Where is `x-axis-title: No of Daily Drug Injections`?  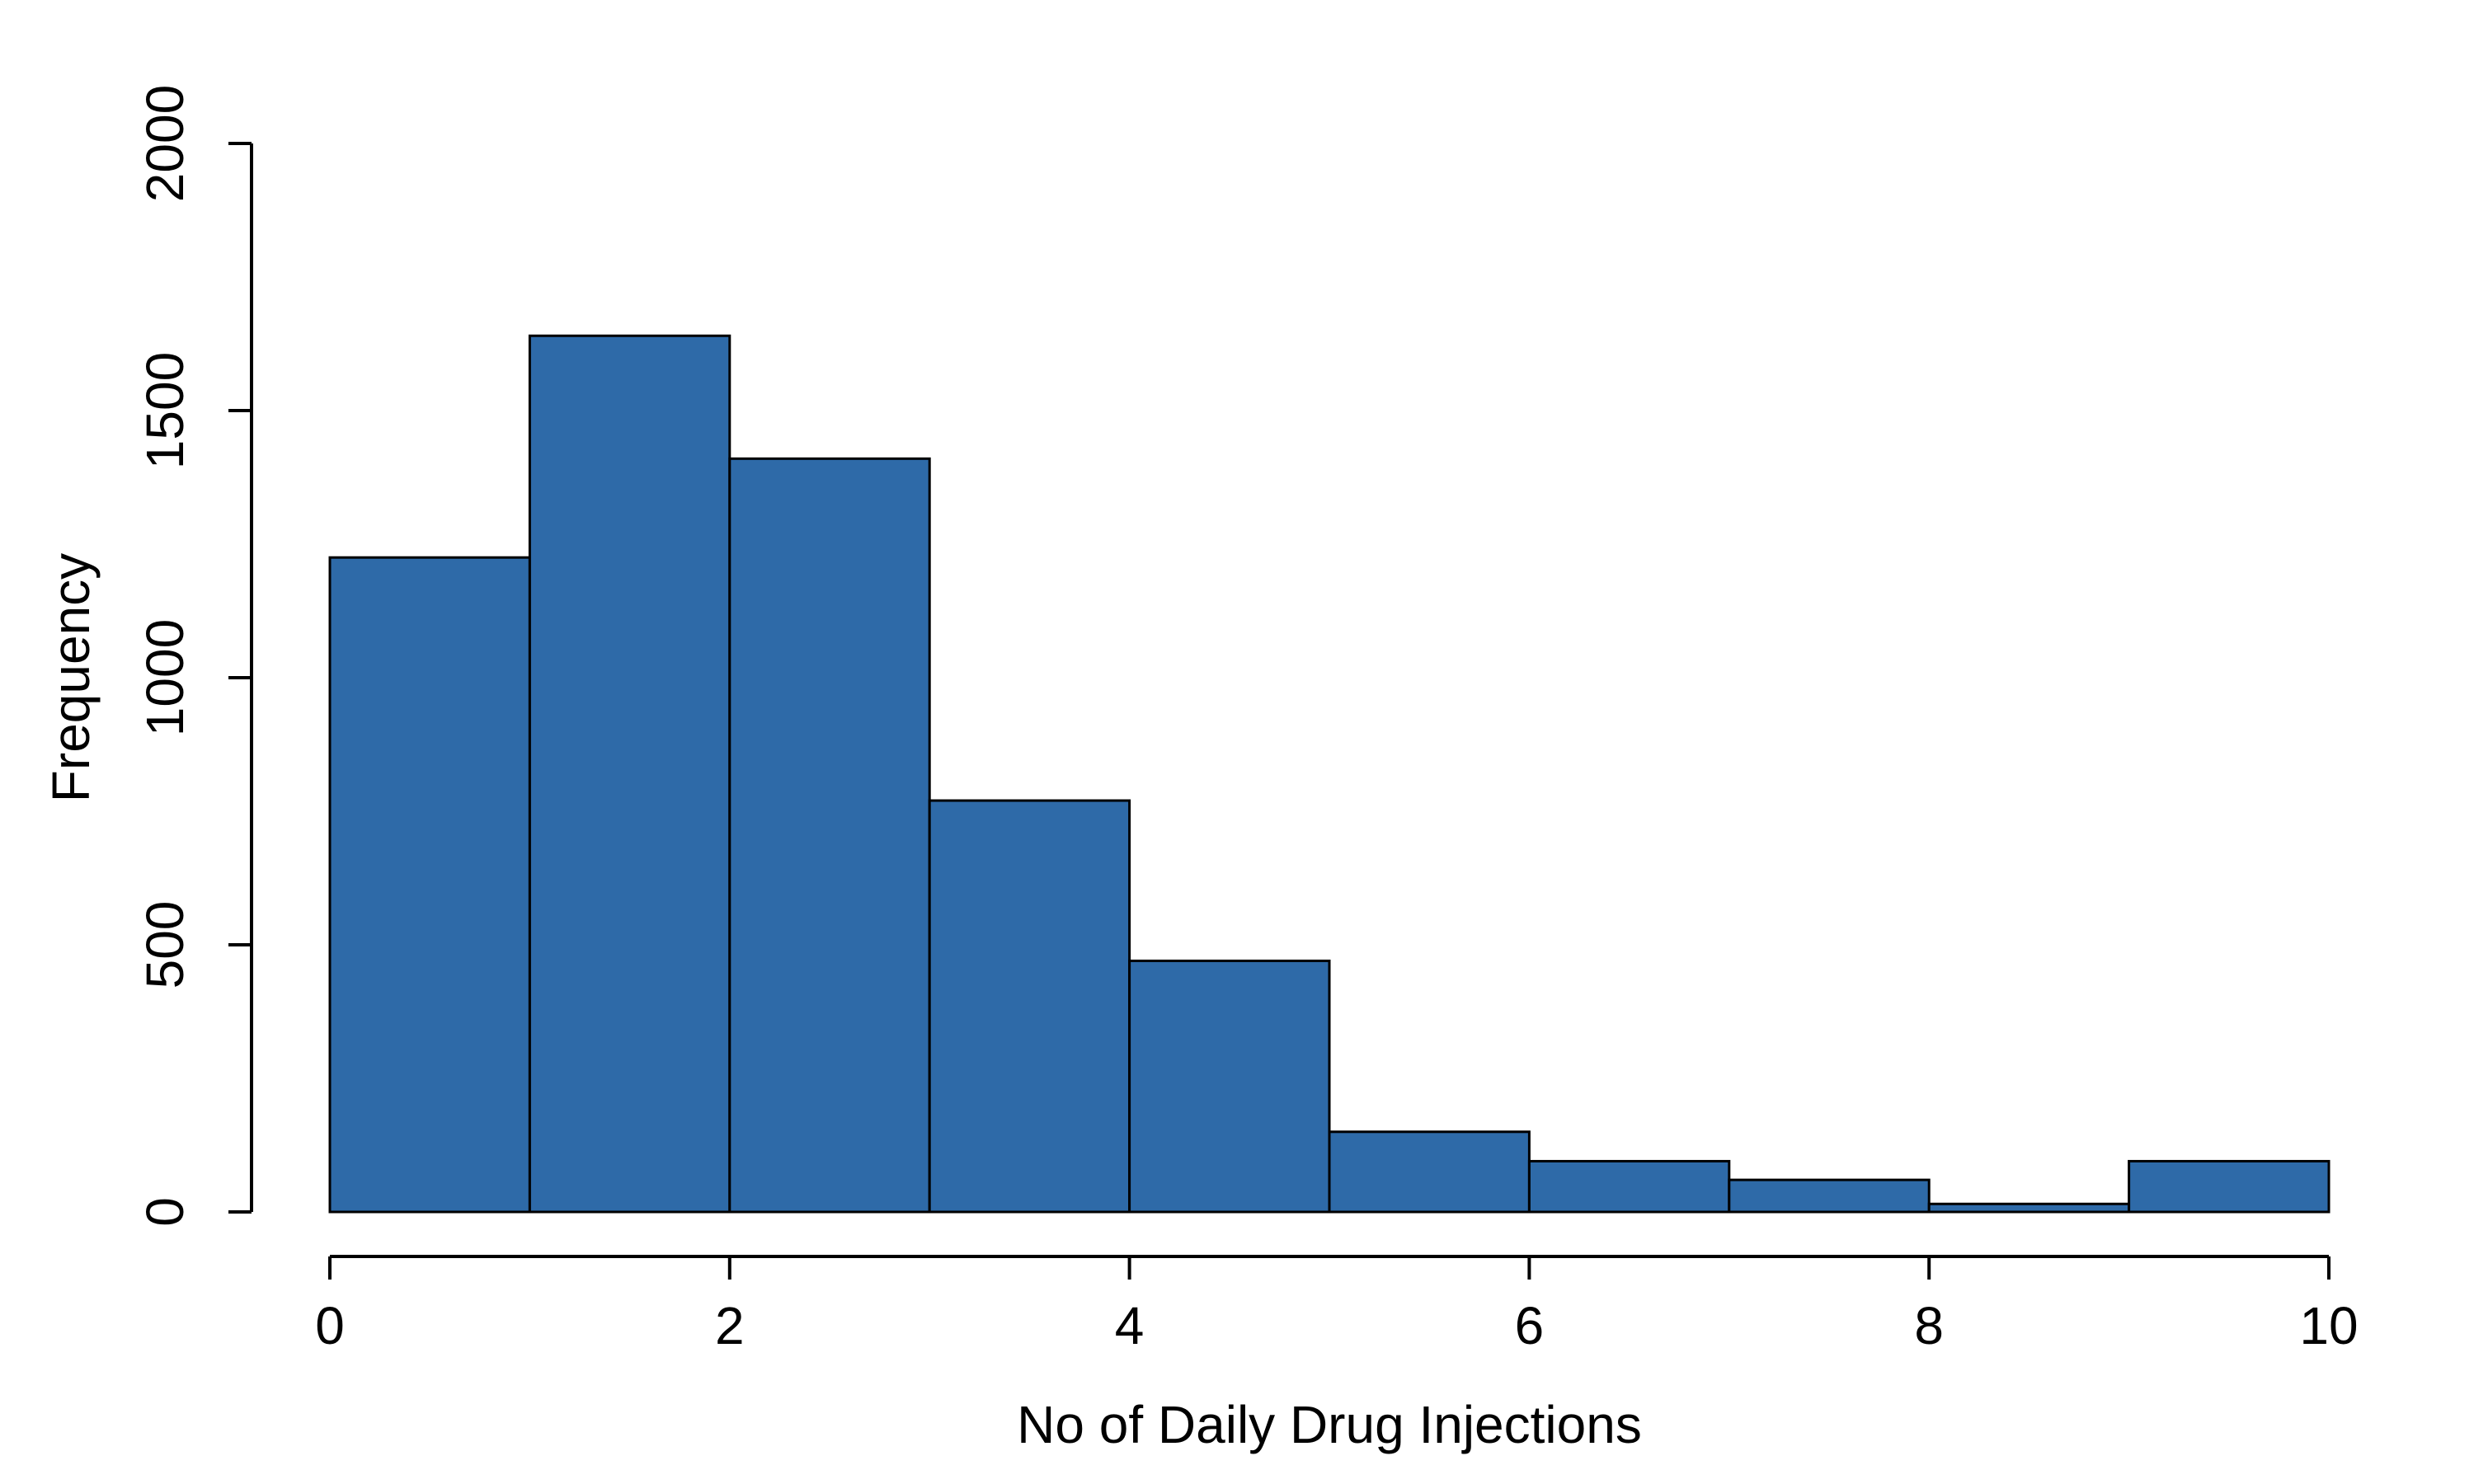
x-axis-title: No of Daily Drug Injections is located at coordinates (1329, 1424).